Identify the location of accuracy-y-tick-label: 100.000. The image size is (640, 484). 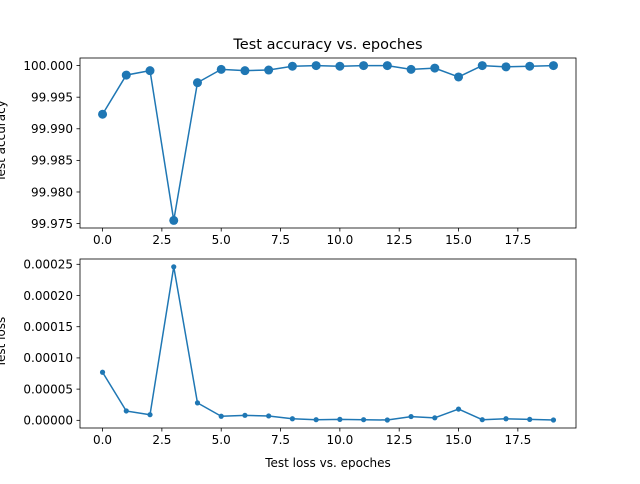
(48, 66).